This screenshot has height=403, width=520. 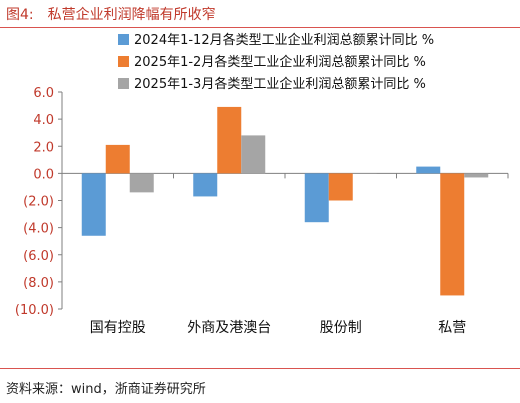 What do you see at coordinates (260, 368) in the screenshot?
I see `bottom-rule` at bounding box center [260, 368].